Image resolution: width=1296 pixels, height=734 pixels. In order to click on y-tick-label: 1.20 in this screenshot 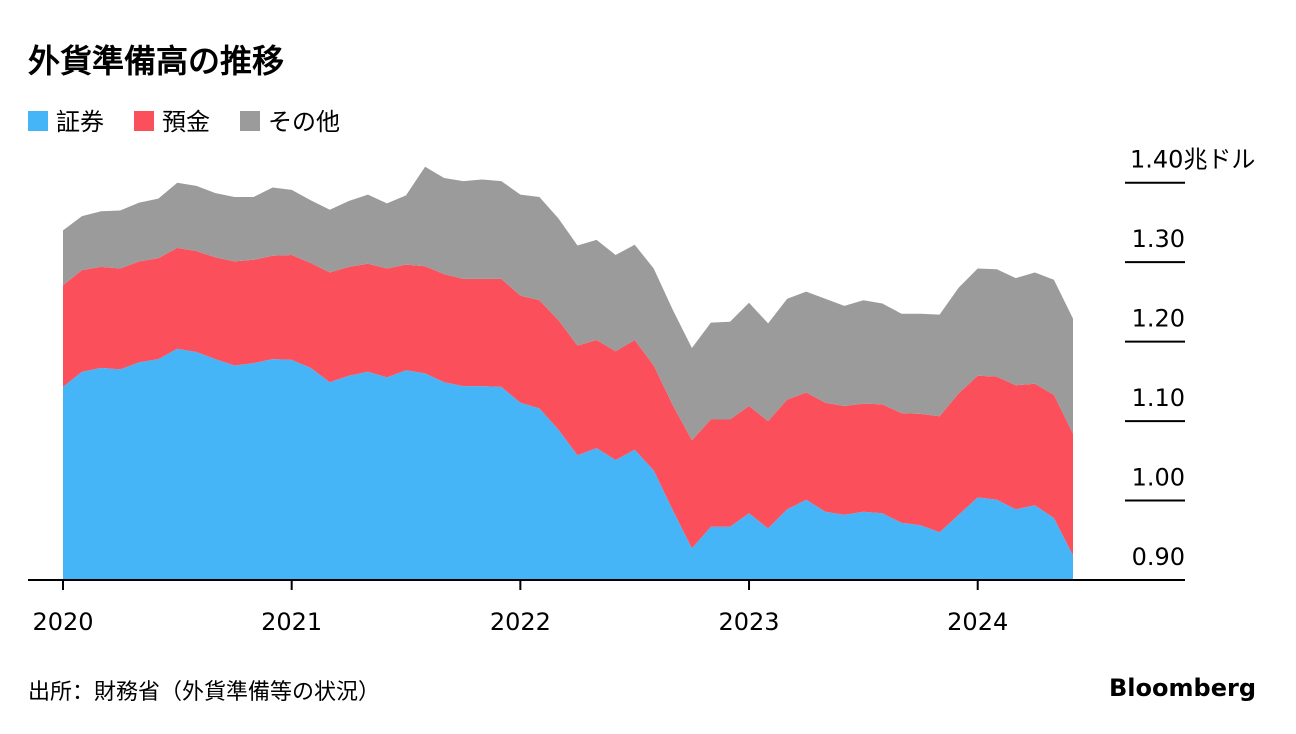, I will do `click(1158, 319)`.